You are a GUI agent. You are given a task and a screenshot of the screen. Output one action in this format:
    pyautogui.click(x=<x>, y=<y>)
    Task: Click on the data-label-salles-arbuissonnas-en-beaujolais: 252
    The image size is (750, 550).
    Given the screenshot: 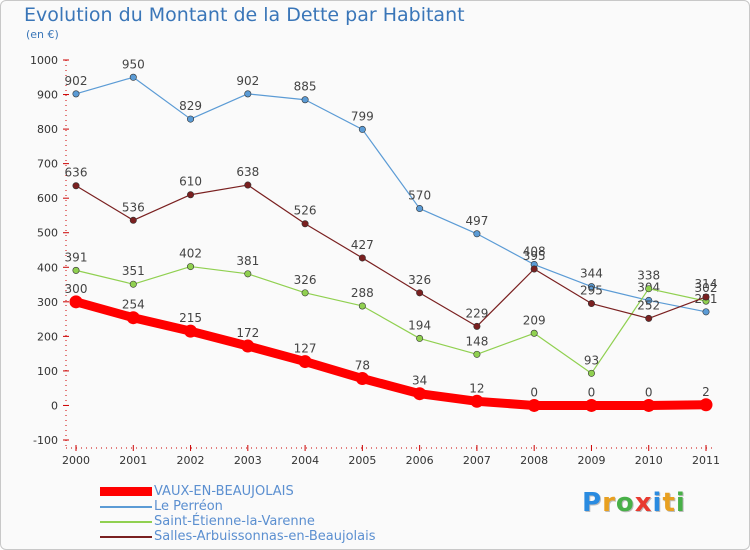 What is the action you would take?
    pyautogui.click(x=648, y=305)
    